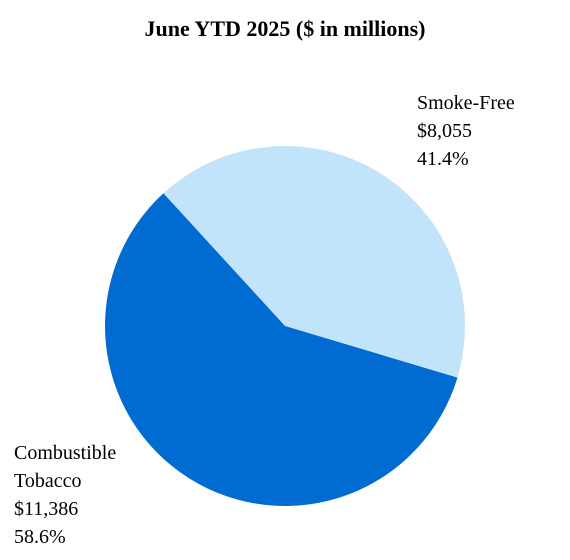 Image resolution: width=570 pixels, height=560 pixels. What do you see at coordinates (76, 495) in the screenshot?
I see `slice-label: Combustible Tobacco $11,386 58.6%` at bounding box center [76, 495].